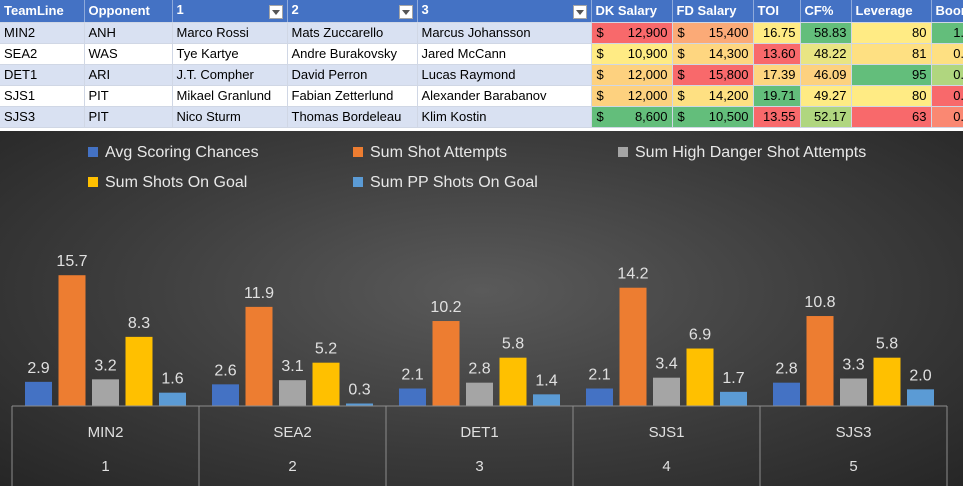 The height and width of the screenshot is (486, 963). Describe the element at coordinates (42, 117) in the screenshot. I see `cell-teamline: SJS3` at that location.